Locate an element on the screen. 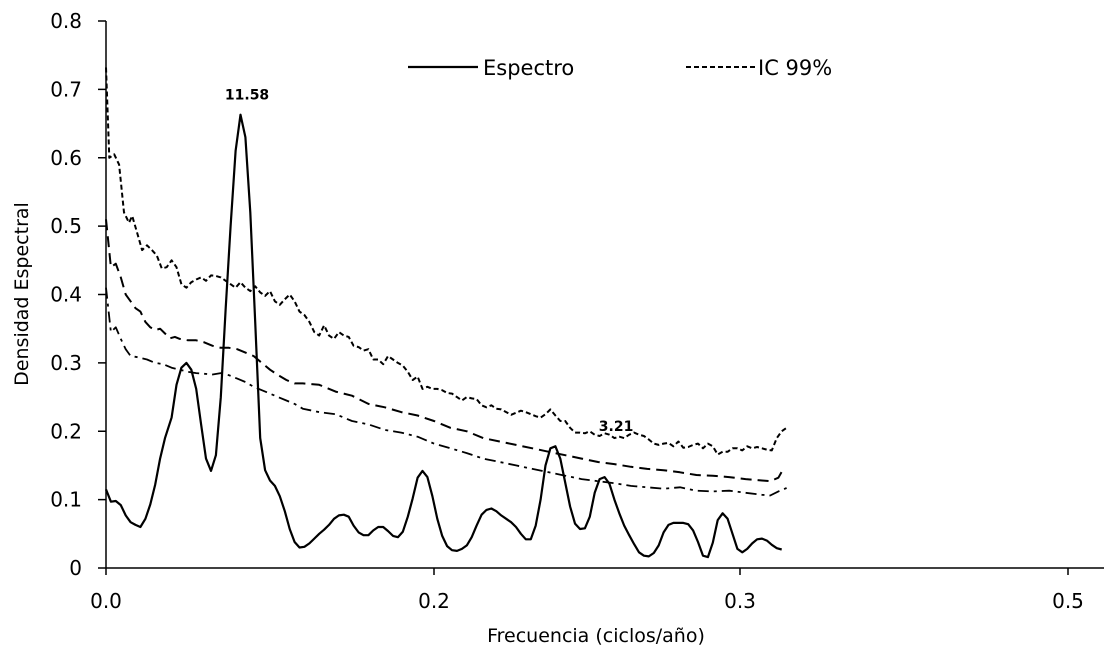 Image resolution: width=1104 pixels, height=652 pixels. peak-annotation: 11.58 is located at coordinates (247, 95).